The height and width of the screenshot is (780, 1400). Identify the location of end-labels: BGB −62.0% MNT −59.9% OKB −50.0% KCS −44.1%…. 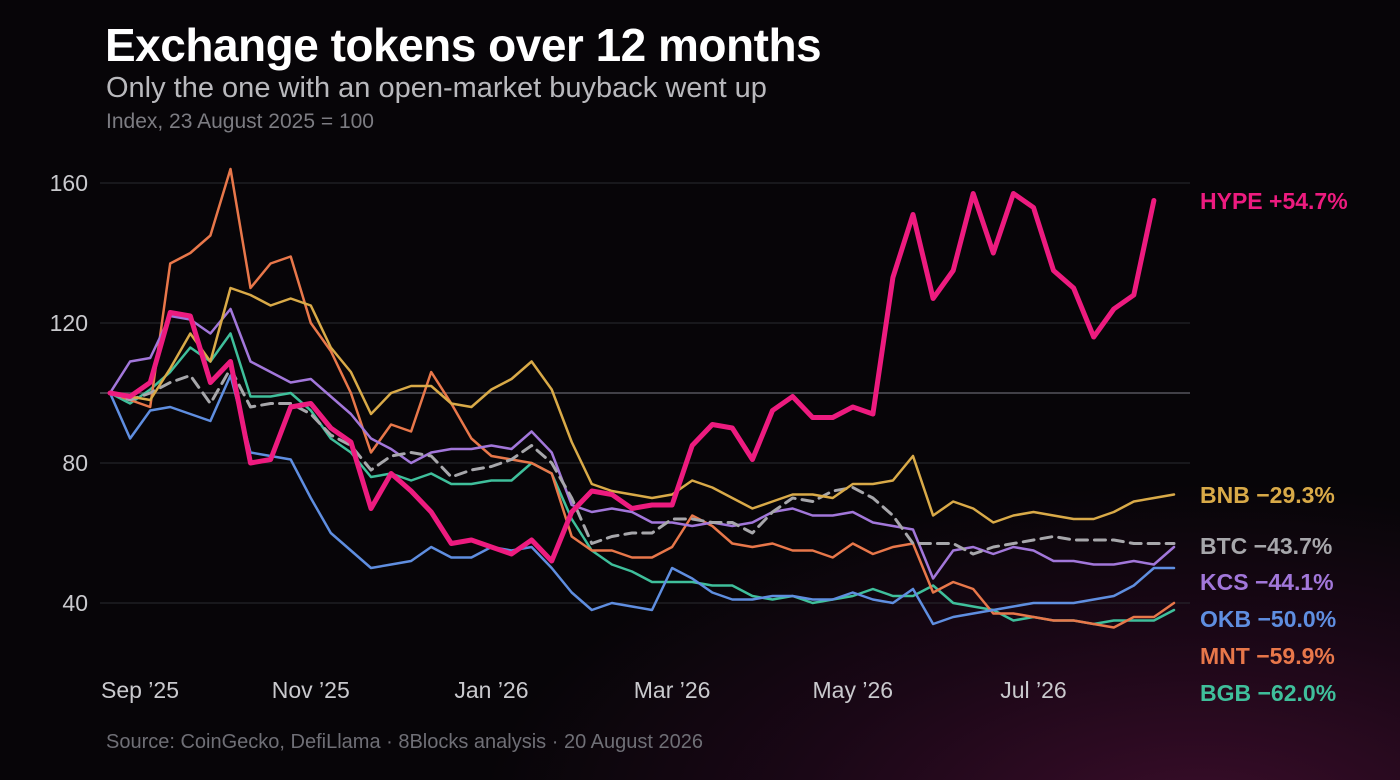
(1274, 447).